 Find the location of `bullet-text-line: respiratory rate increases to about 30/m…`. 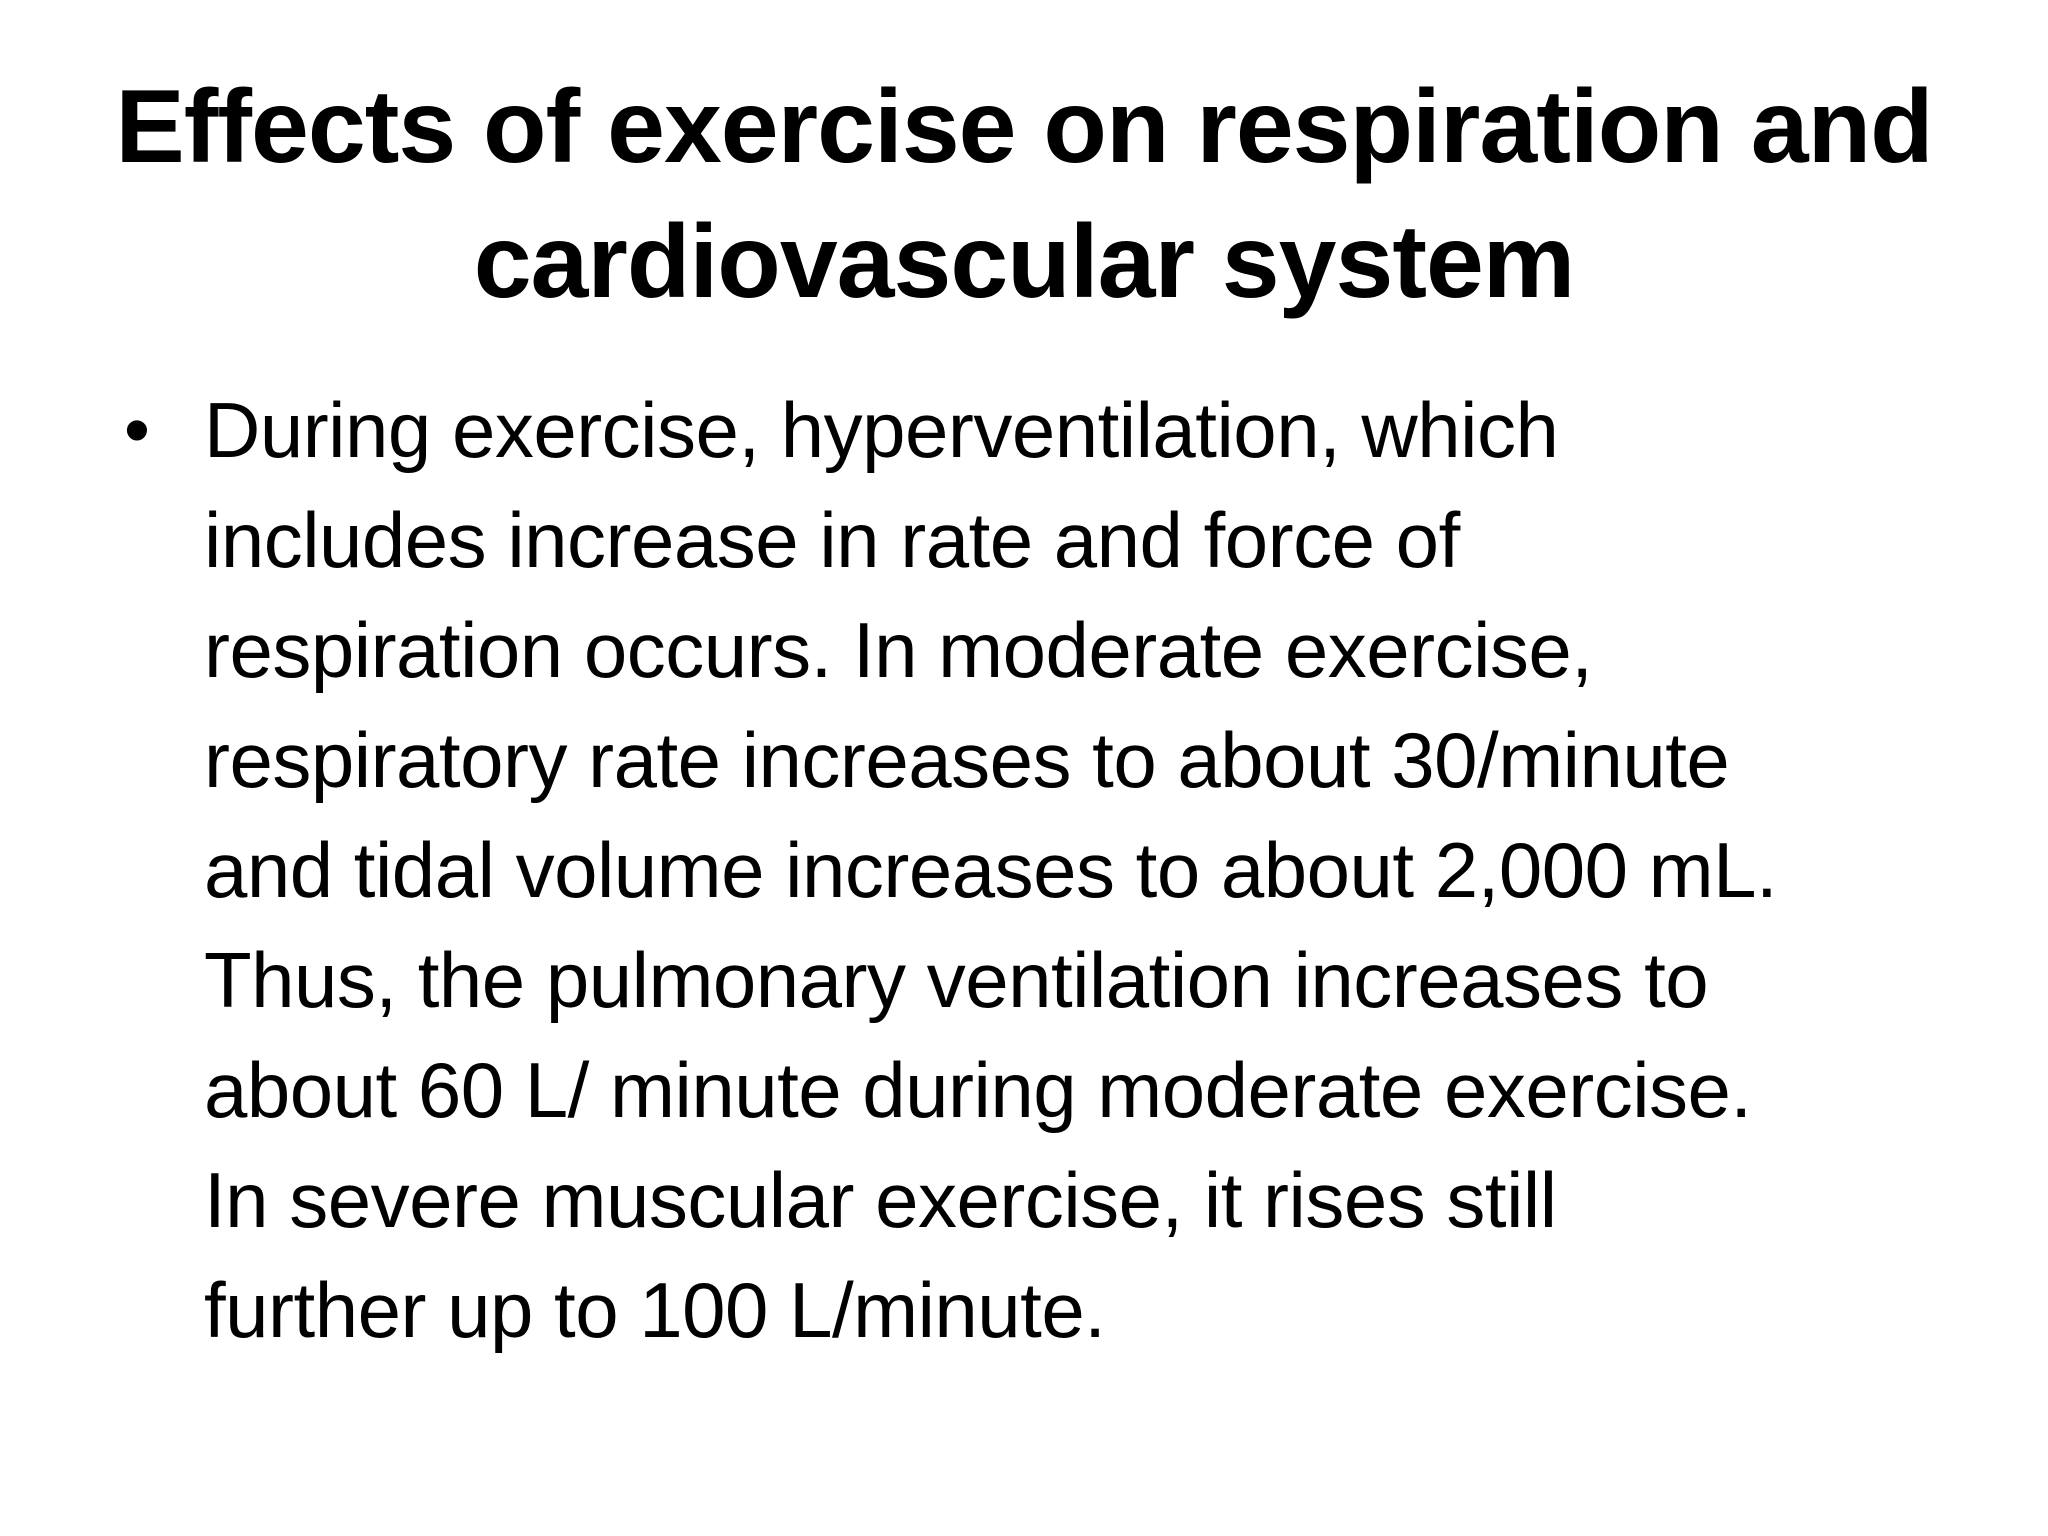

bullet-text-line: respiratory rate increases to about 30/m… is located at coordinates (967, 760).